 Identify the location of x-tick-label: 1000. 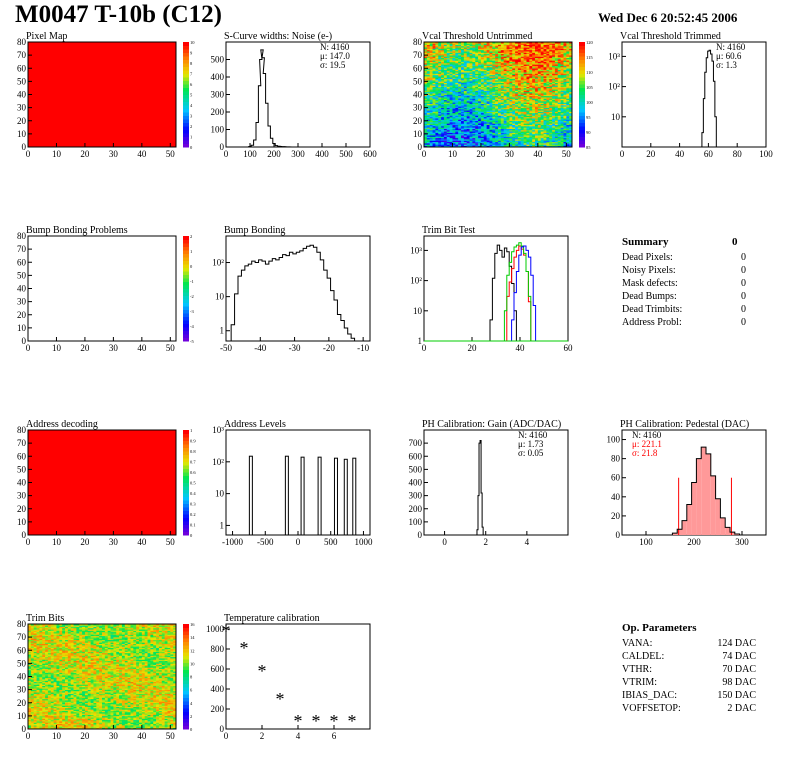
(363, 542).